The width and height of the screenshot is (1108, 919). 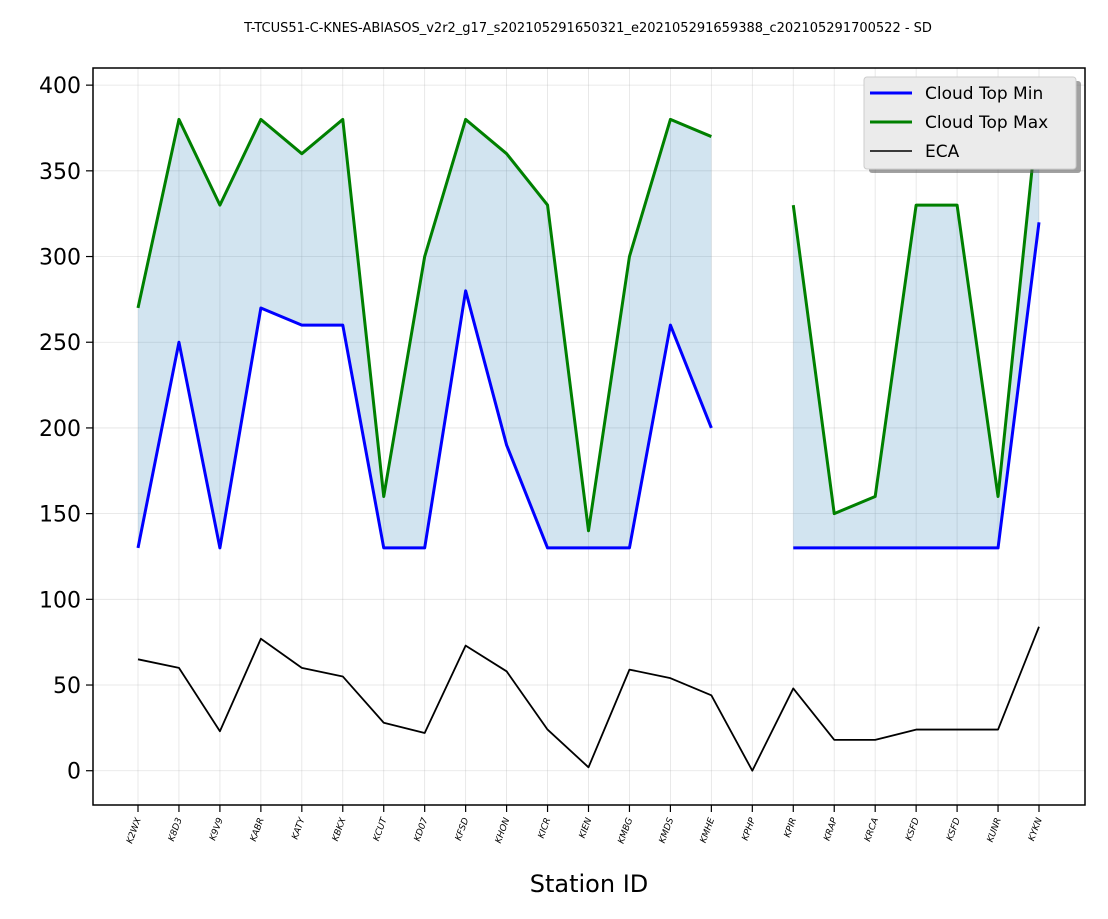 What do you see at coordinates (60, 515) in the screenshot?
I see `y-tick-label: 150` at bounding box center [60, 515].